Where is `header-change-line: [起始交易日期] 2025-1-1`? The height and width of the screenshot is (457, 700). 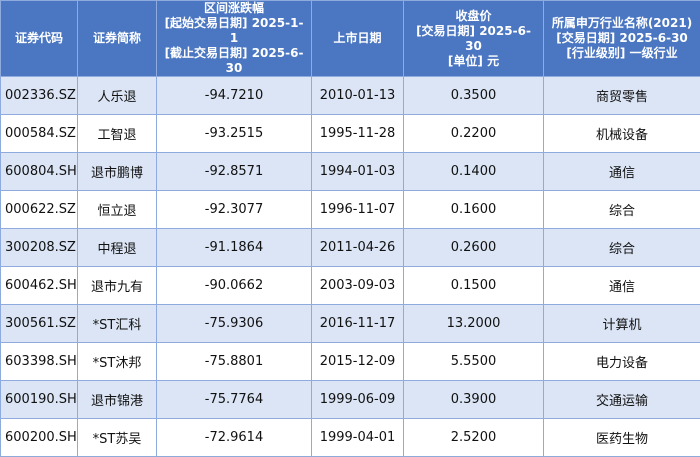
header-change-line: [起始交易日期] 2025-1-1 is located at coordinates (234, 31).